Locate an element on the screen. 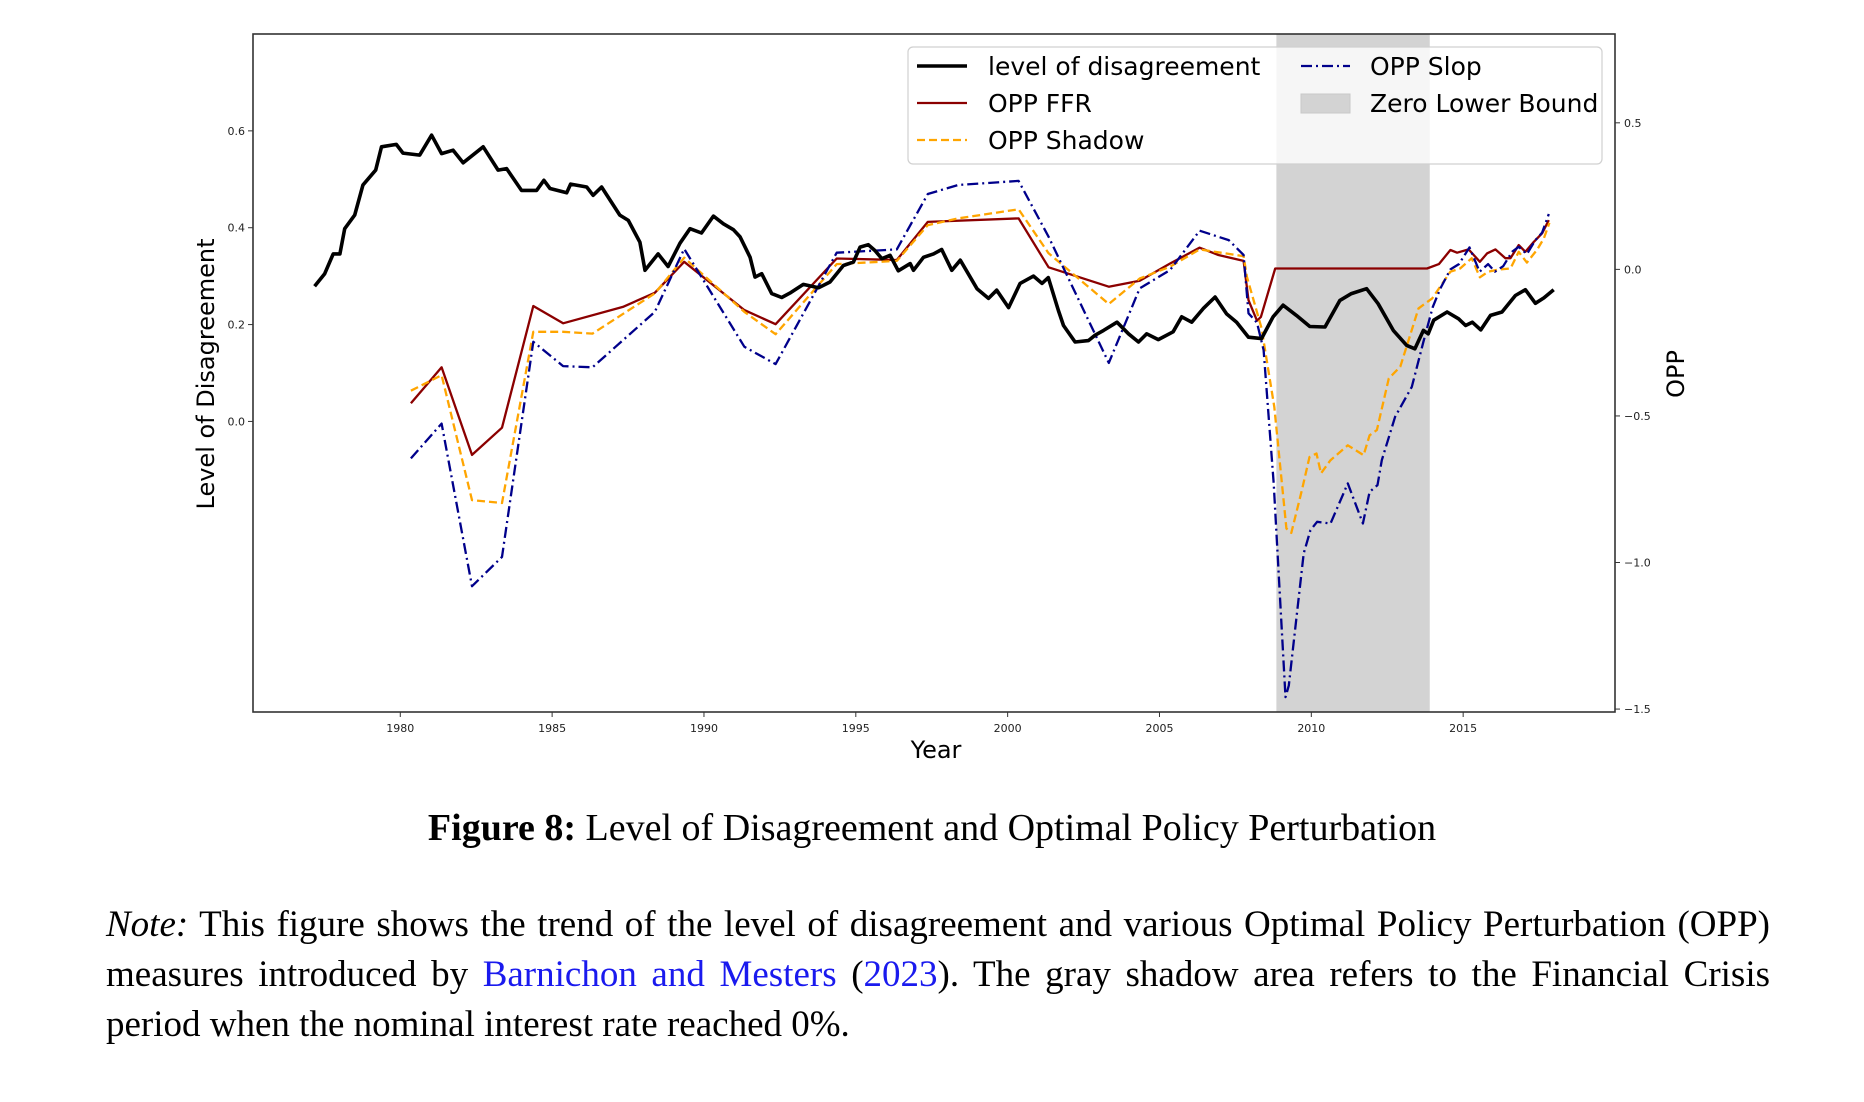 This screenshot has height=1102, width=1864. citation-open-paren: ( is located at coordinates (850, 974).